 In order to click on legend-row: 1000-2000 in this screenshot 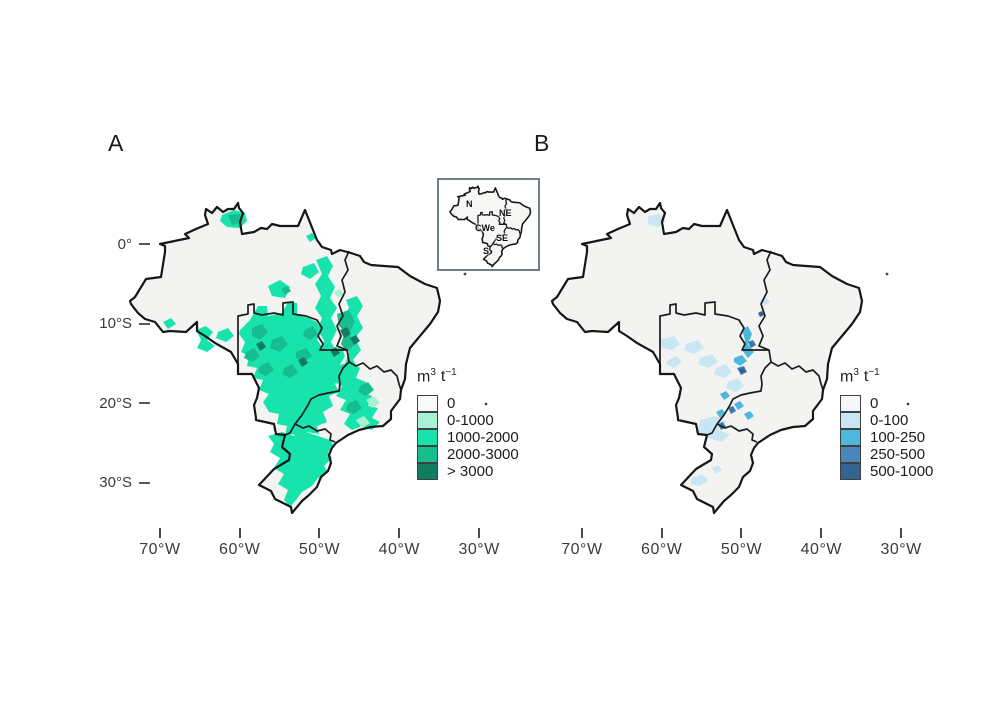, I will do `click(492, 438)`.